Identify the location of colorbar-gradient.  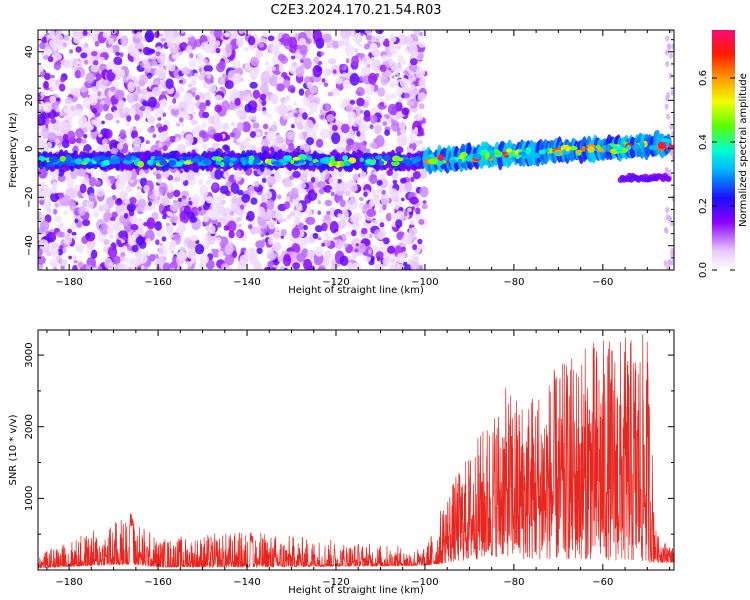
(723, 150).